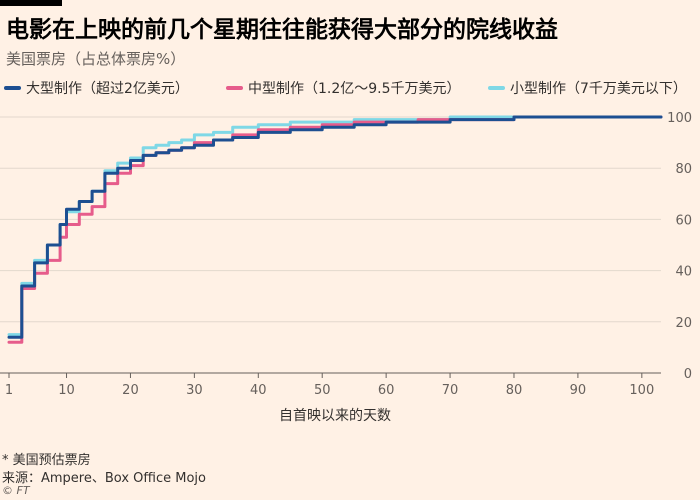 This screenshot has height=500, width=700. What do you see at coordinates (130, 390) in the screenshot?
I see `x-tick-label: 20` at bounding box center [130, 390].